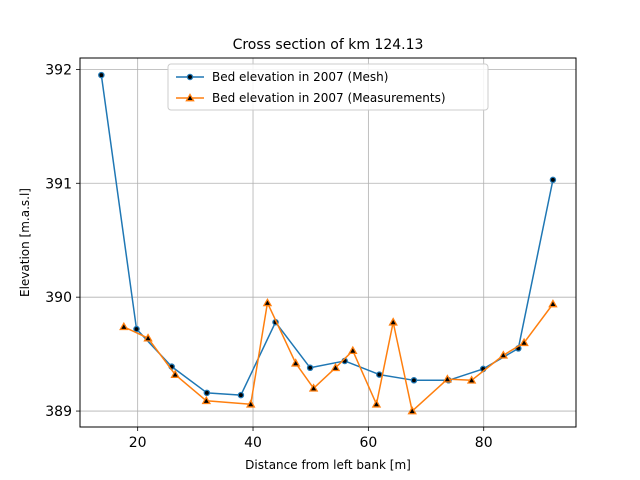  What do you see at coordinates (25, 242) in the screenshot?
I see `y-axis-label: Elevation [m.a.s.l]` at bounding box center [25, 242].